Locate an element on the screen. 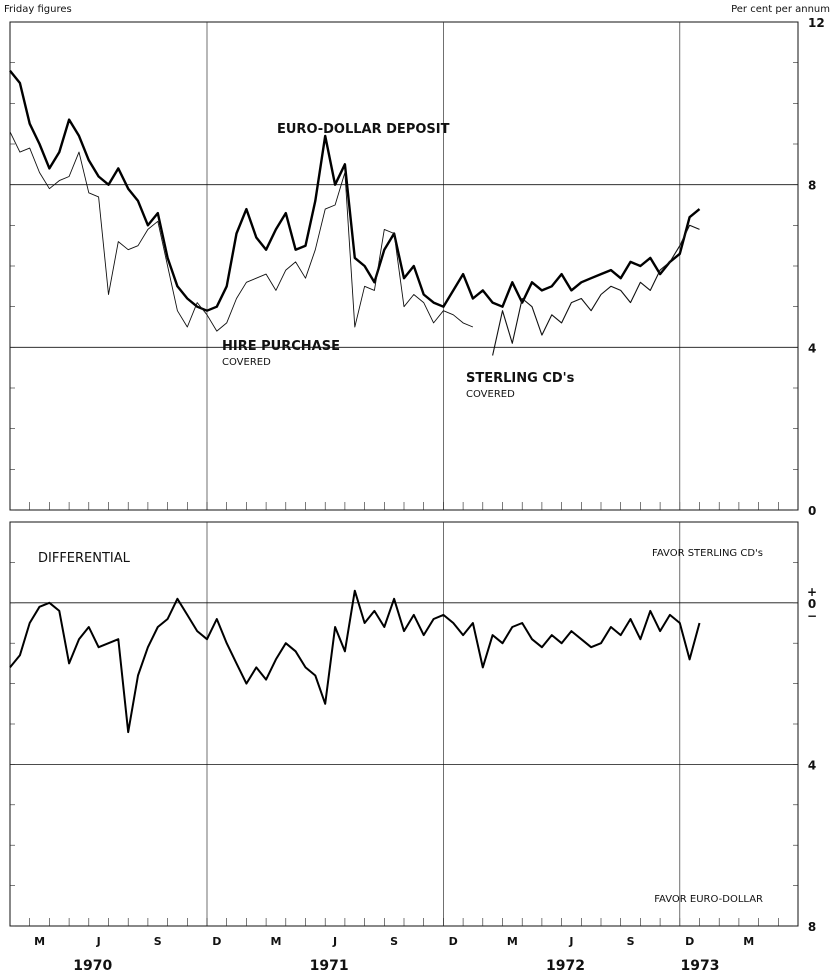 This screenshot has height=975, width=838. friday-figures-note: Friday figures is located at coordinates (38, 9).